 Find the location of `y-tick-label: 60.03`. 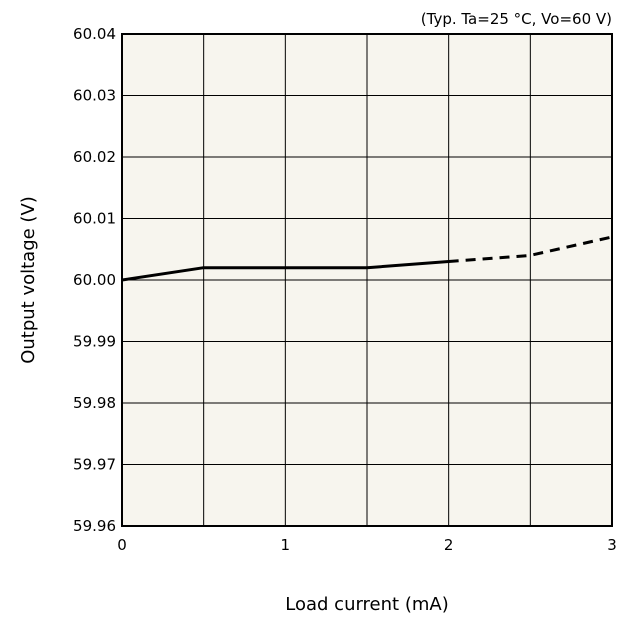

y-tick-label: 60.03 is located at coordinates (94, 96).